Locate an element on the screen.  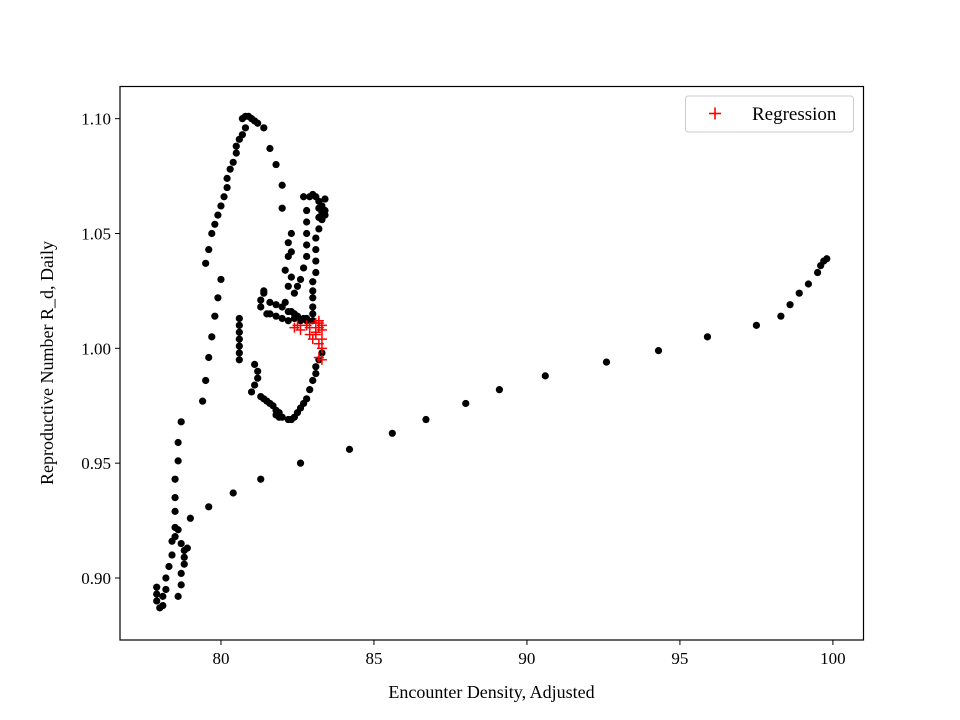
y-tick-label: 1.00 is located at coordinates (96, 348).